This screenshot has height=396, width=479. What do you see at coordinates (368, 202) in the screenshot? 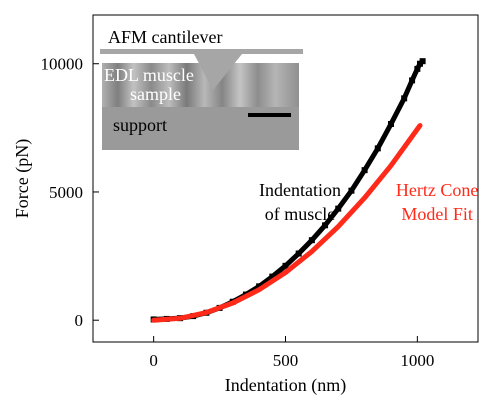
I see `chart-annotations: Indentation of muscle Hertz Cone Model Fit` at bounding box center [368, 202].